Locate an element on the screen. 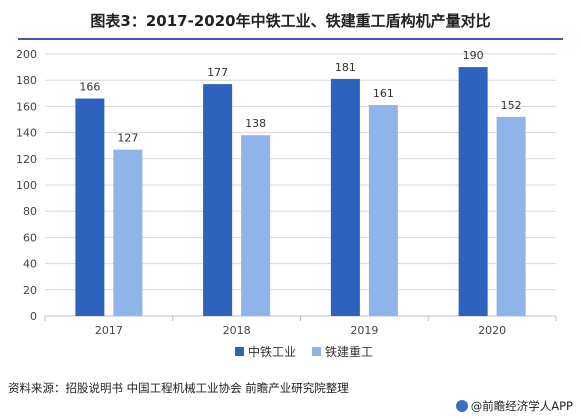 The width and height of the screenshot is (581, 419). y-tick-label: 0 is located at coordinates (33, 316).